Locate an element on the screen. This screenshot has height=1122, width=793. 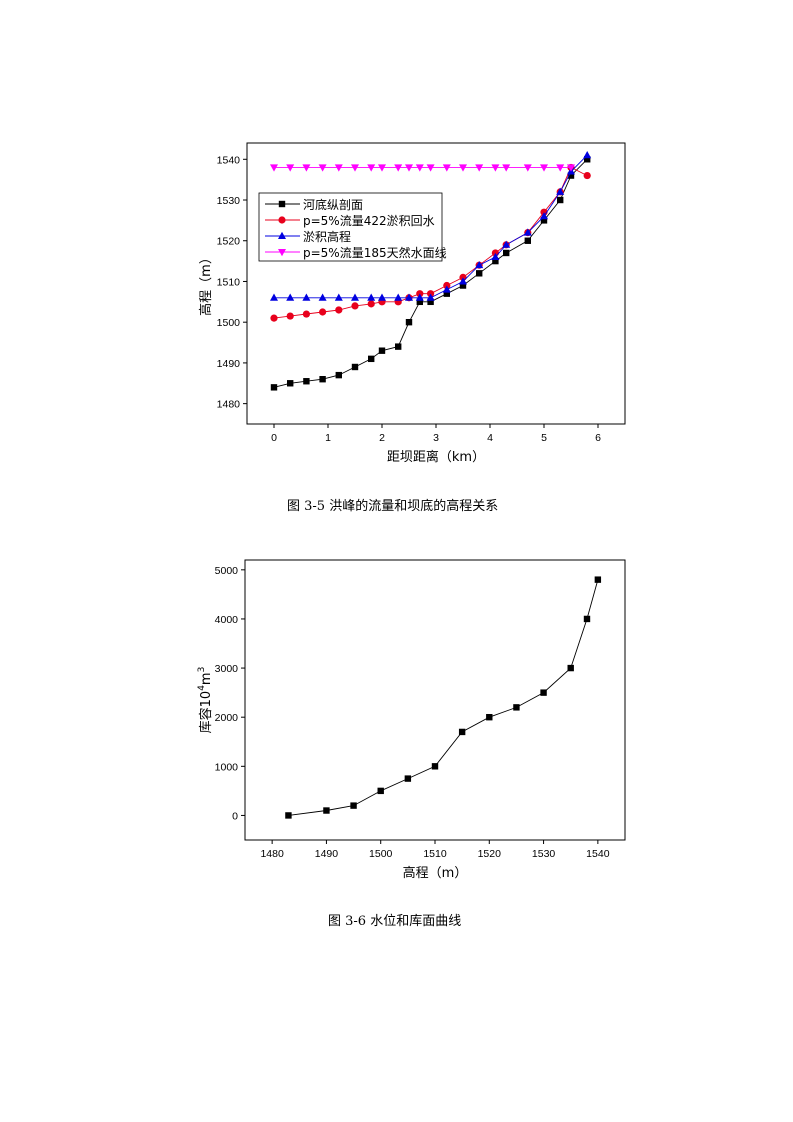
y-tick-label: 1530 is located at coordinates (229, 201).